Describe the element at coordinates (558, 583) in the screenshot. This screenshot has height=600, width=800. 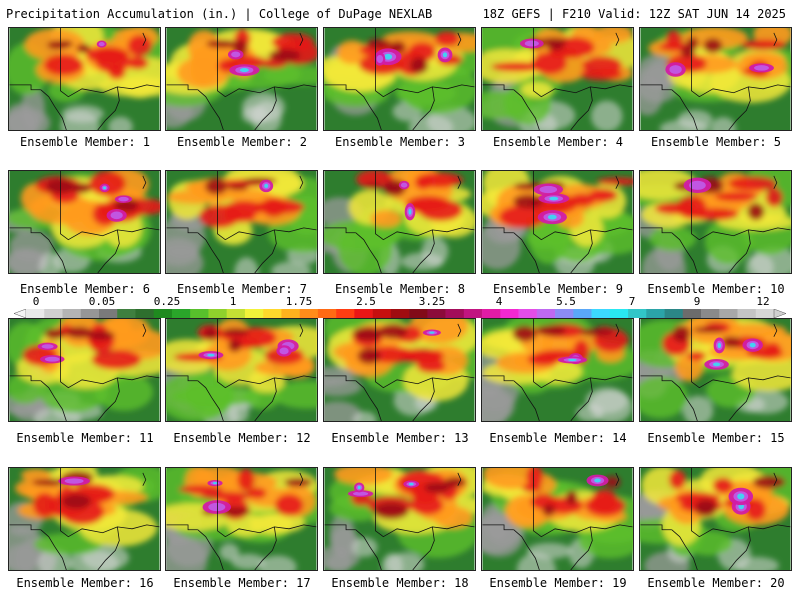
I see `ensemble-member-caption: Ensemble Member: 19` at that location.